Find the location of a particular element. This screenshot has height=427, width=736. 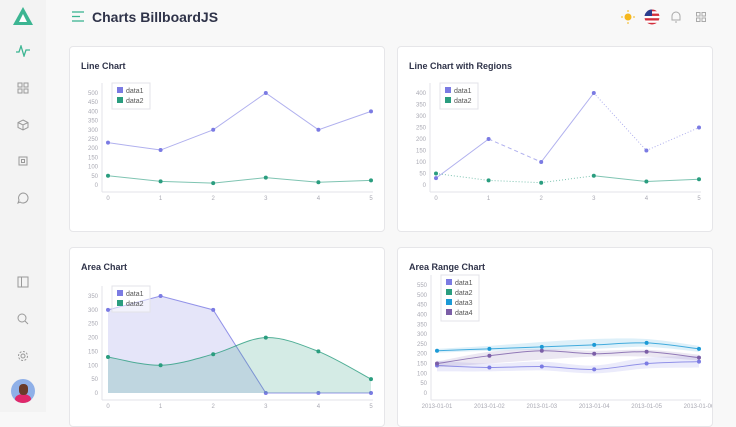

y-tick-label: 400 is located at coordinates (421, 94).